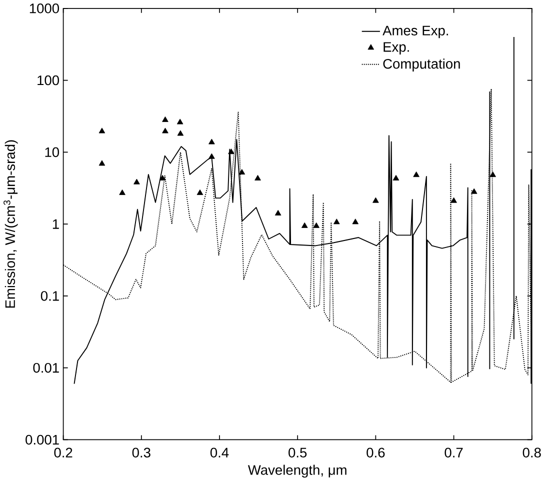  I want to click on legend-label: Ames Exp., so click(415, 32).